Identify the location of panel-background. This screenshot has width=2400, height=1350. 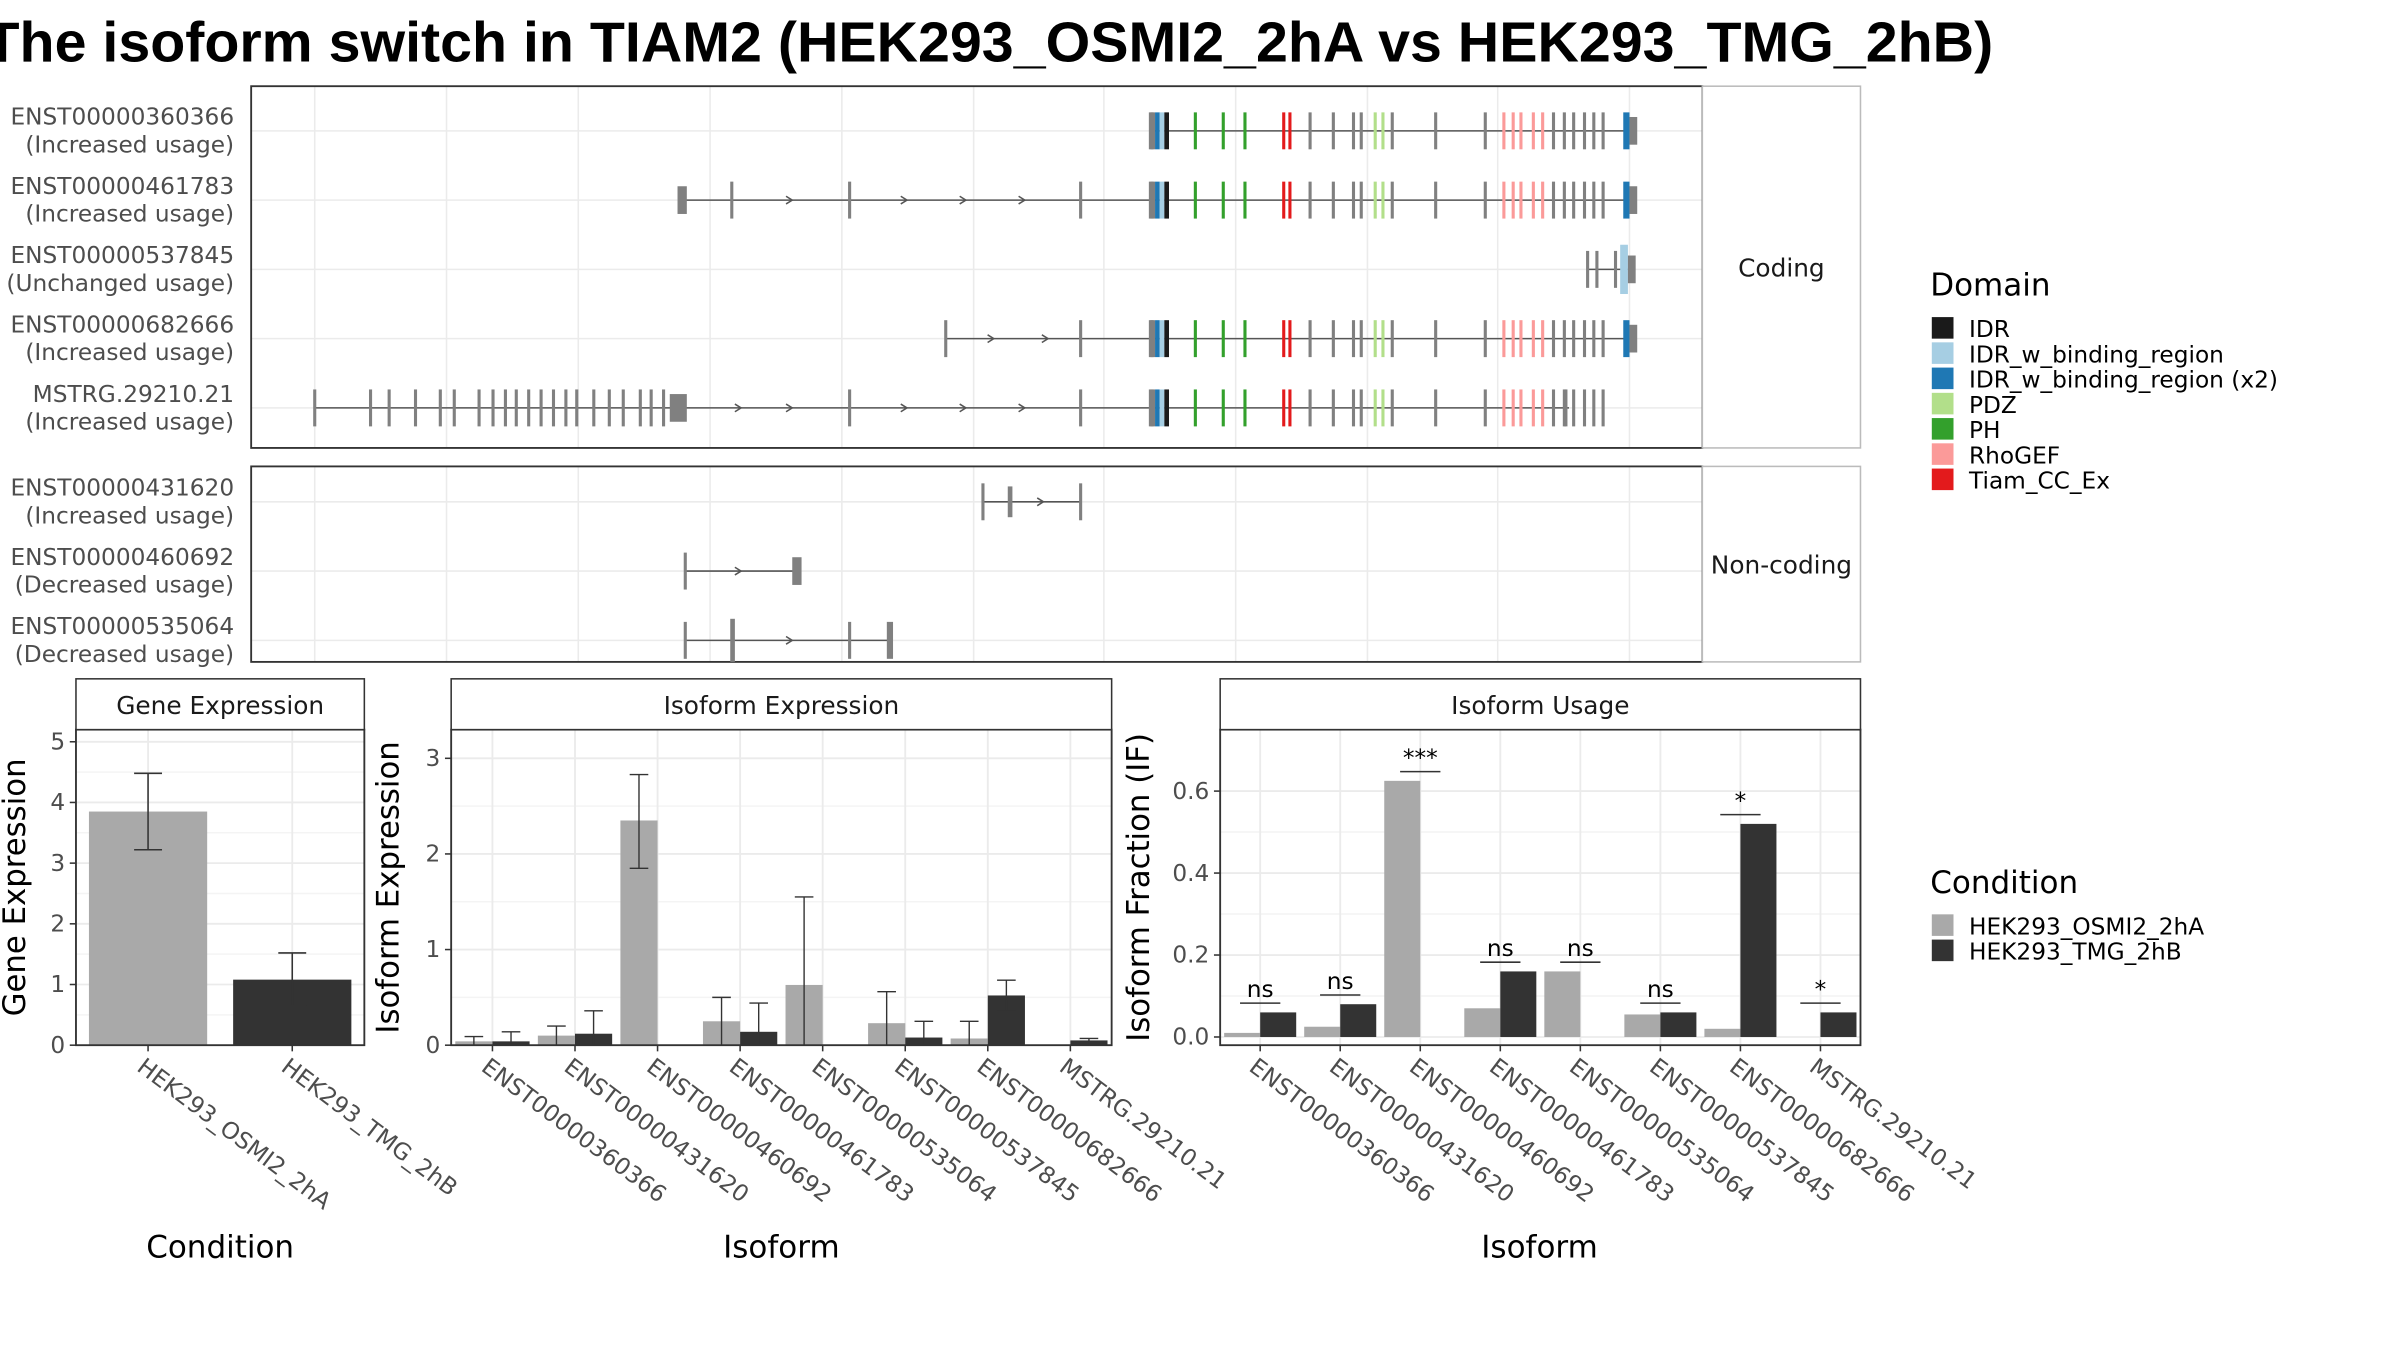
(977, 564).